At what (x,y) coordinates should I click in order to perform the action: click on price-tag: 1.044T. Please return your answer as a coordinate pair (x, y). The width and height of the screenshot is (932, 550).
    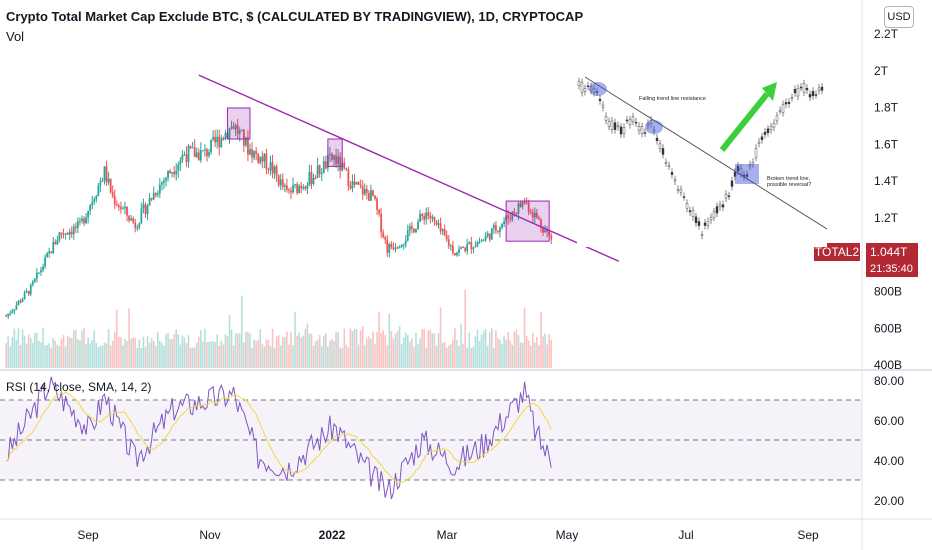
    Looking at the image, I should click on (892, 252).